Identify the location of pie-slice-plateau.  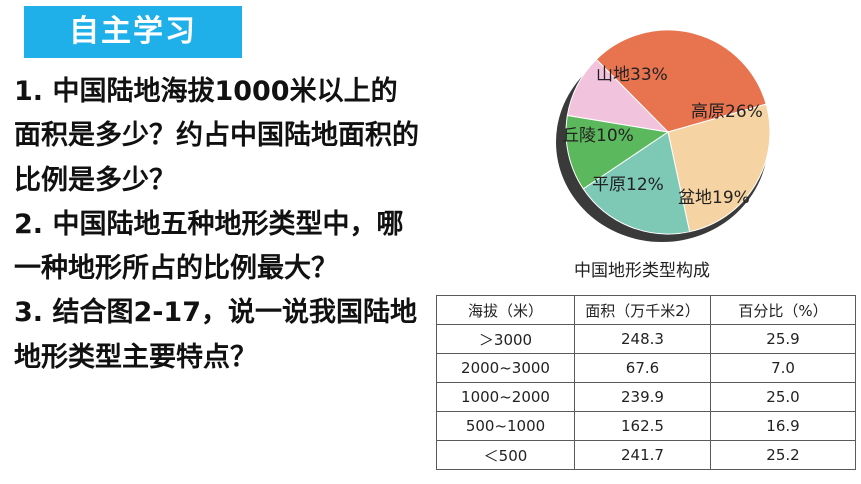
(719, 168).